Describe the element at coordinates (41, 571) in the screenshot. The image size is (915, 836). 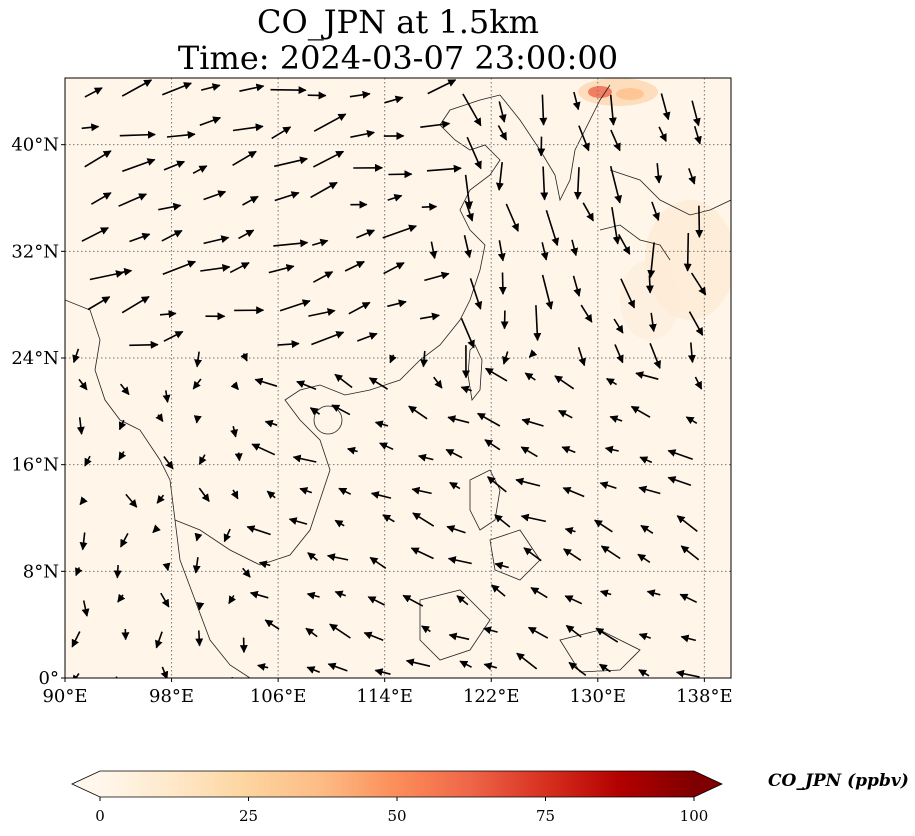
I see `y-tick-label-1: 8°N` at that location.